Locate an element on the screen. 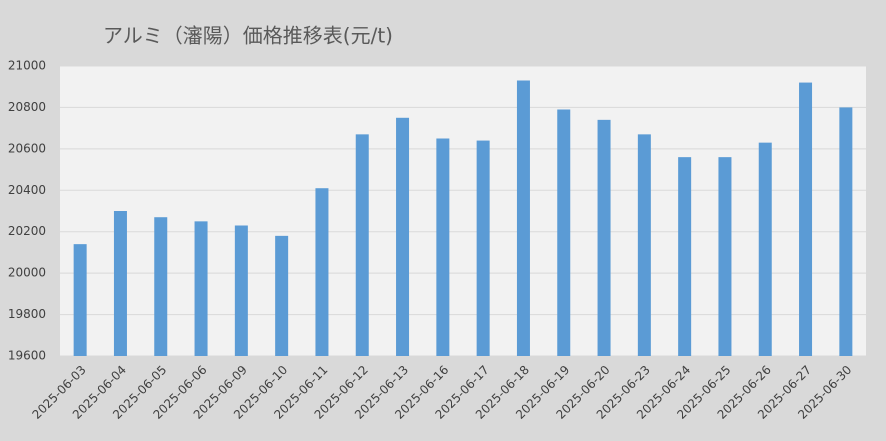 The height and width of the screenshot is (441, 886). y-tick-label: 19600 is located at coordinates (27, 356).